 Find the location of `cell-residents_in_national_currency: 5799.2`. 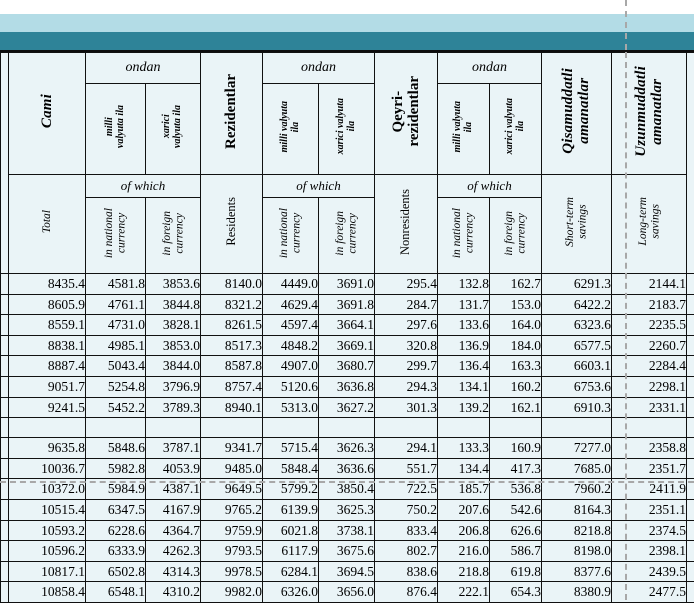

cell-residents_in_national_currency: 5799.2 is located at coordinates (291, 489).